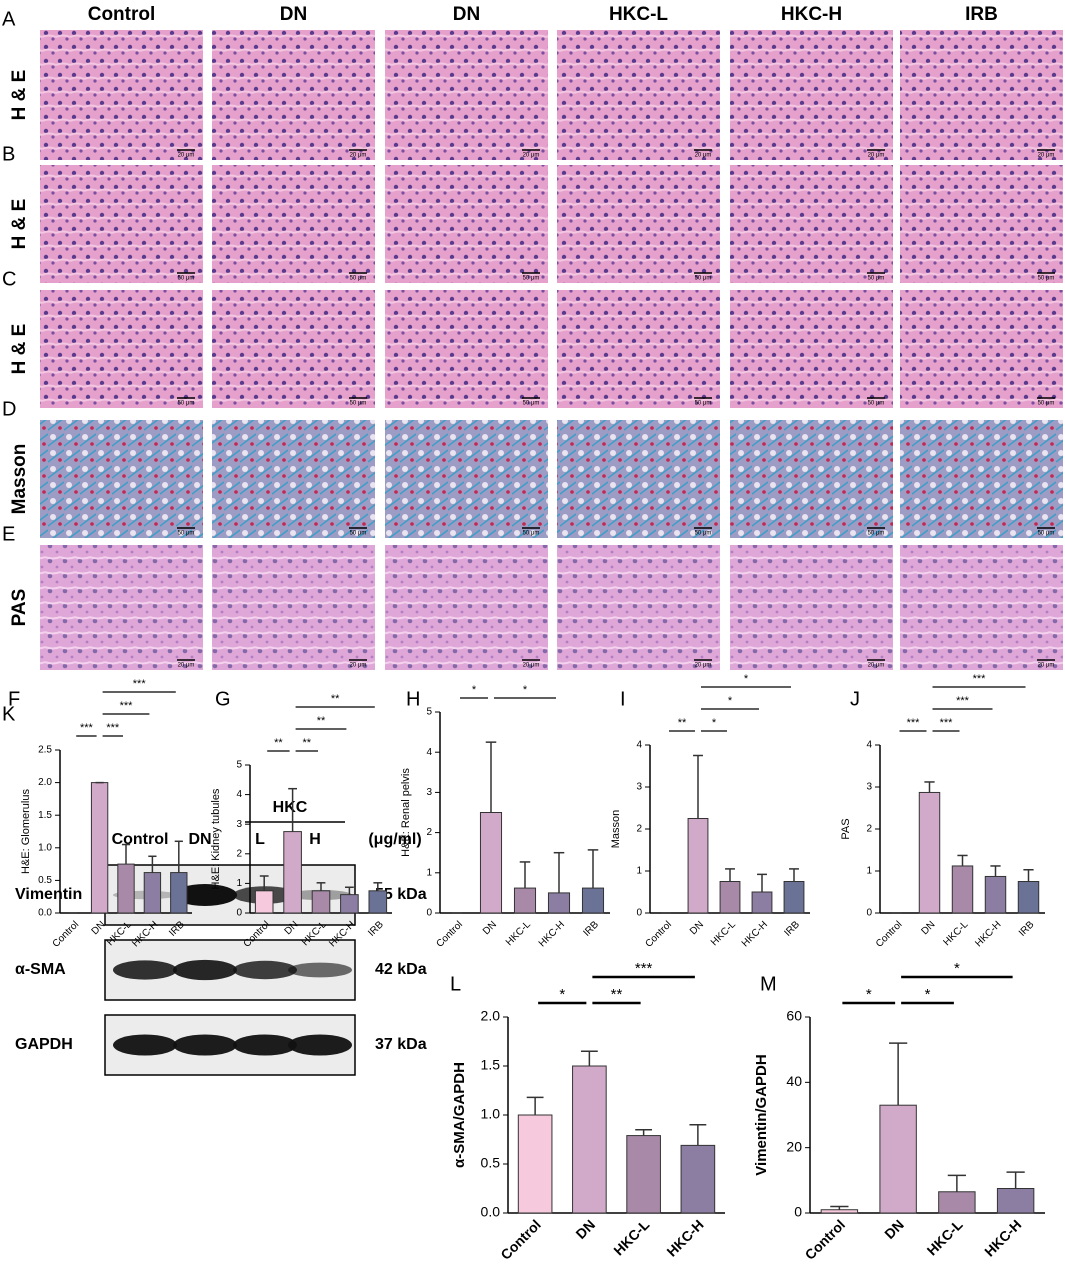 This screenshot has height=1272, width=1065. Describe the element at coordinates (491, 1065) in the screenshot. I see `y-tick-label: 1.5` at that location.